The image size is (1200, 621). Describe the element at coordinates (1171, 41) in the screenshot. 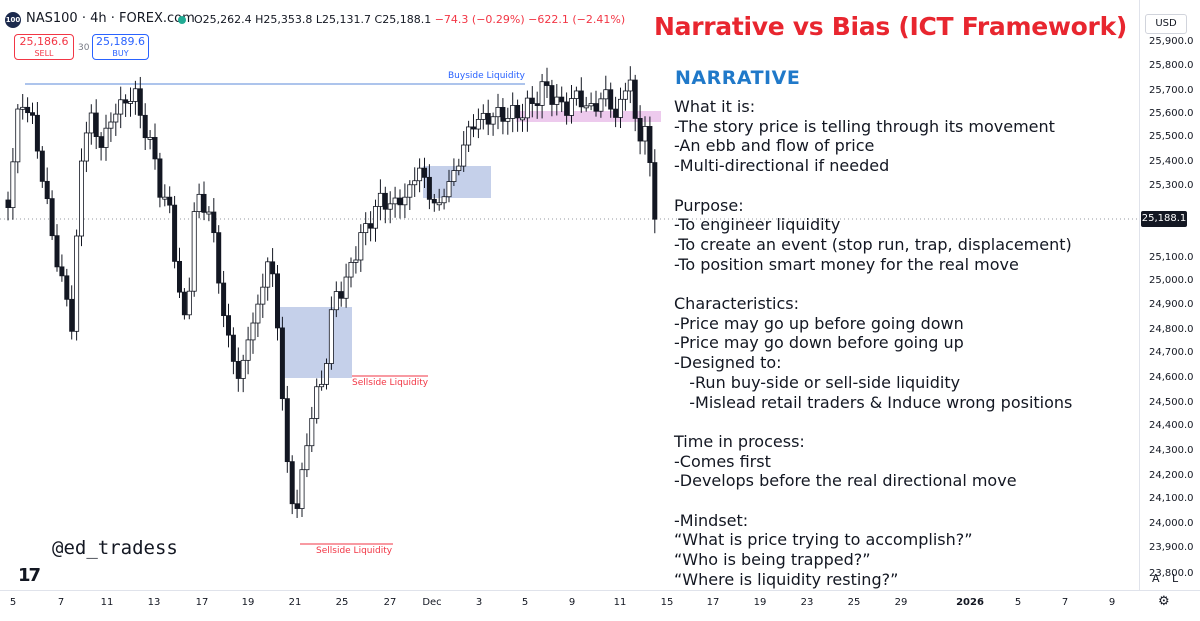

I see `price-tick: 25,900.0` at that location.